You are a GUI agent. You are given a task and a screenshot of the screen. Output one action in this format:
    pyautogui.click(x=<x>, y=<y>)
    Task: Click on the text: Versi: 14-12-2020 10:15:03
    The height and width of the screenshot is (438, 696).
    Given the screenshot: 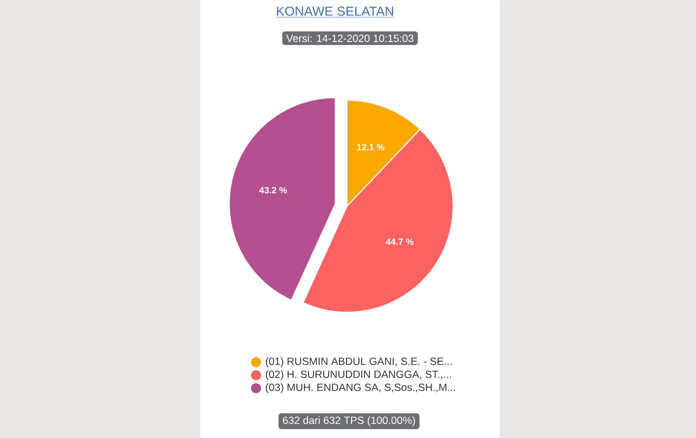 What is the action you would take?
    pyautogui.click(x=350, y=38)
    